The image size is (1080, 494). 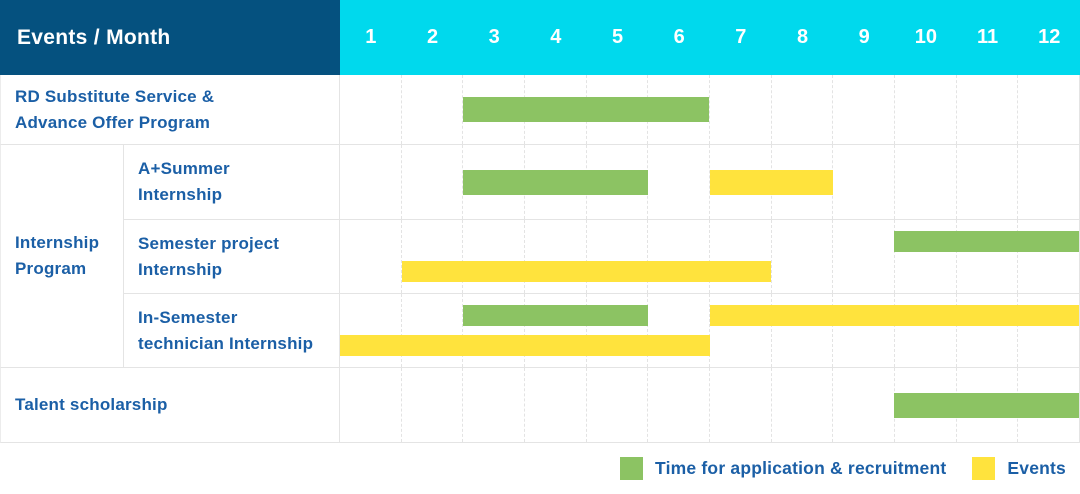 I want to click on month-label: 11, so click(x=987, y=37).